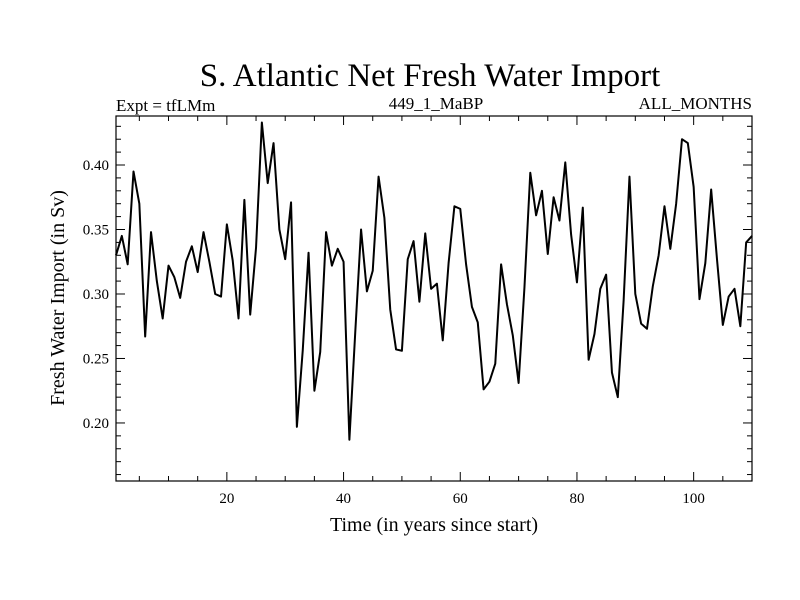  Describe the element at coordinates (695, 103) in the screenshot. I see `subtitle-months: ALL_MONTHS` at that location.